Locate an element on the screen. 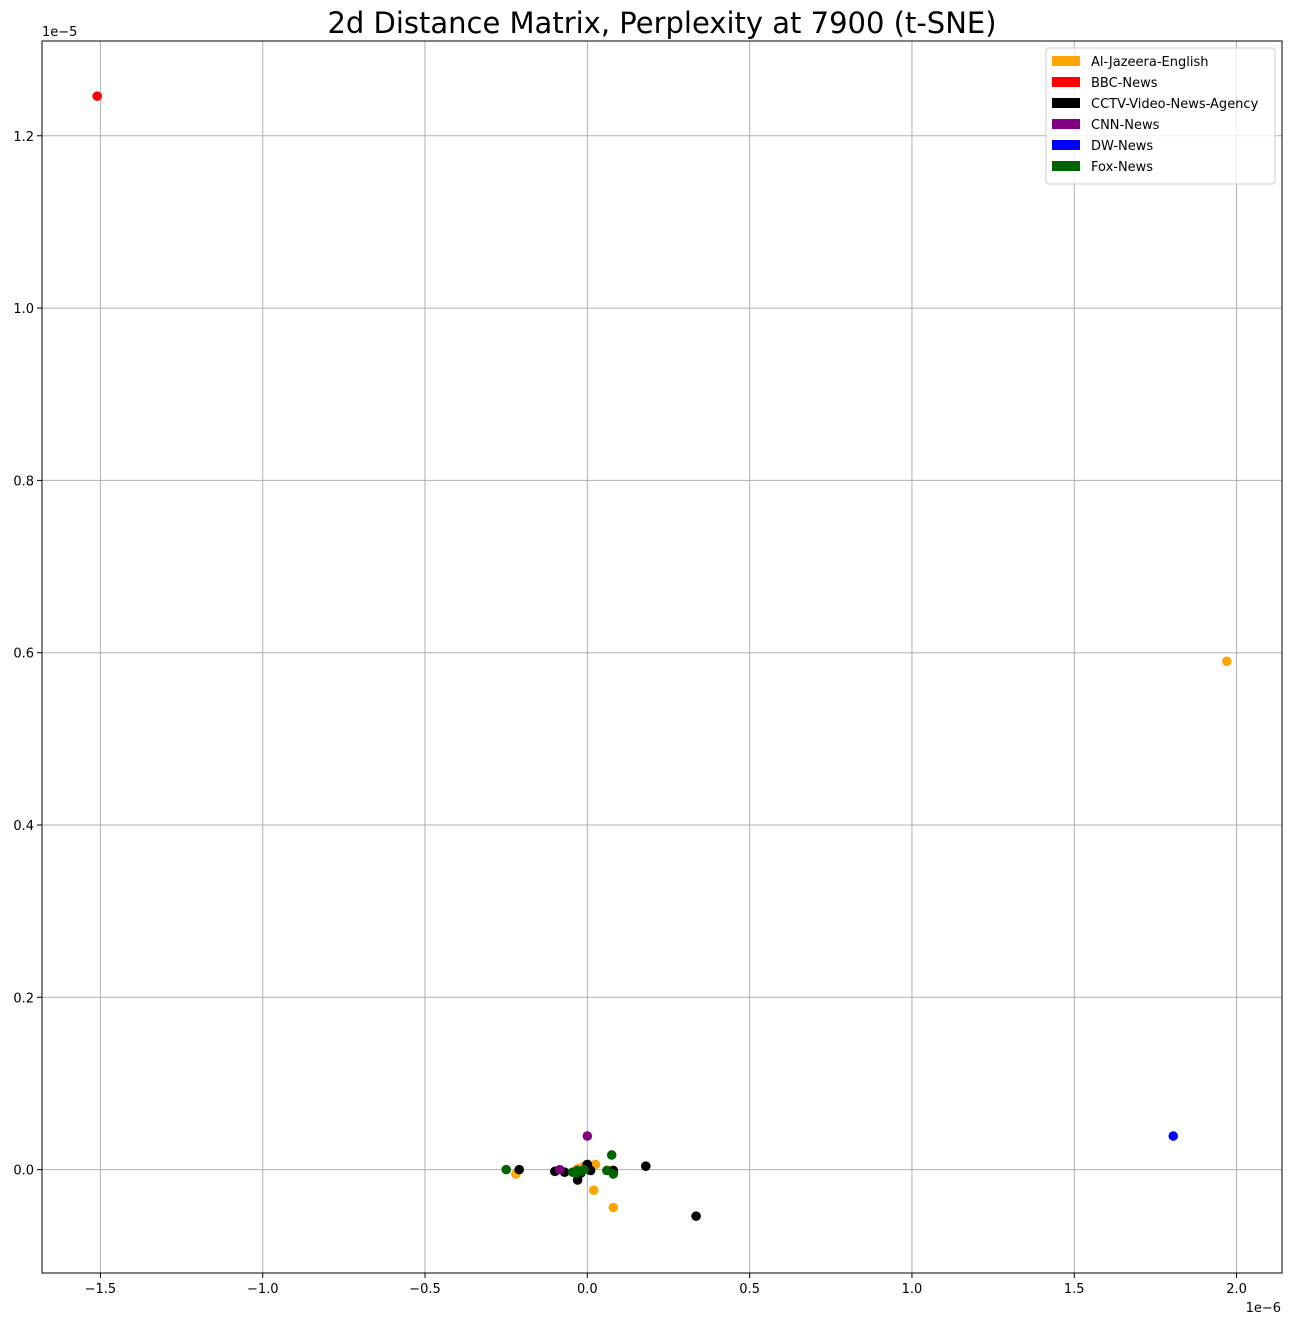 This screenshot has width=1291, height=1325. x-tick-label: 0.0 is located at coordinates (587, 1289).